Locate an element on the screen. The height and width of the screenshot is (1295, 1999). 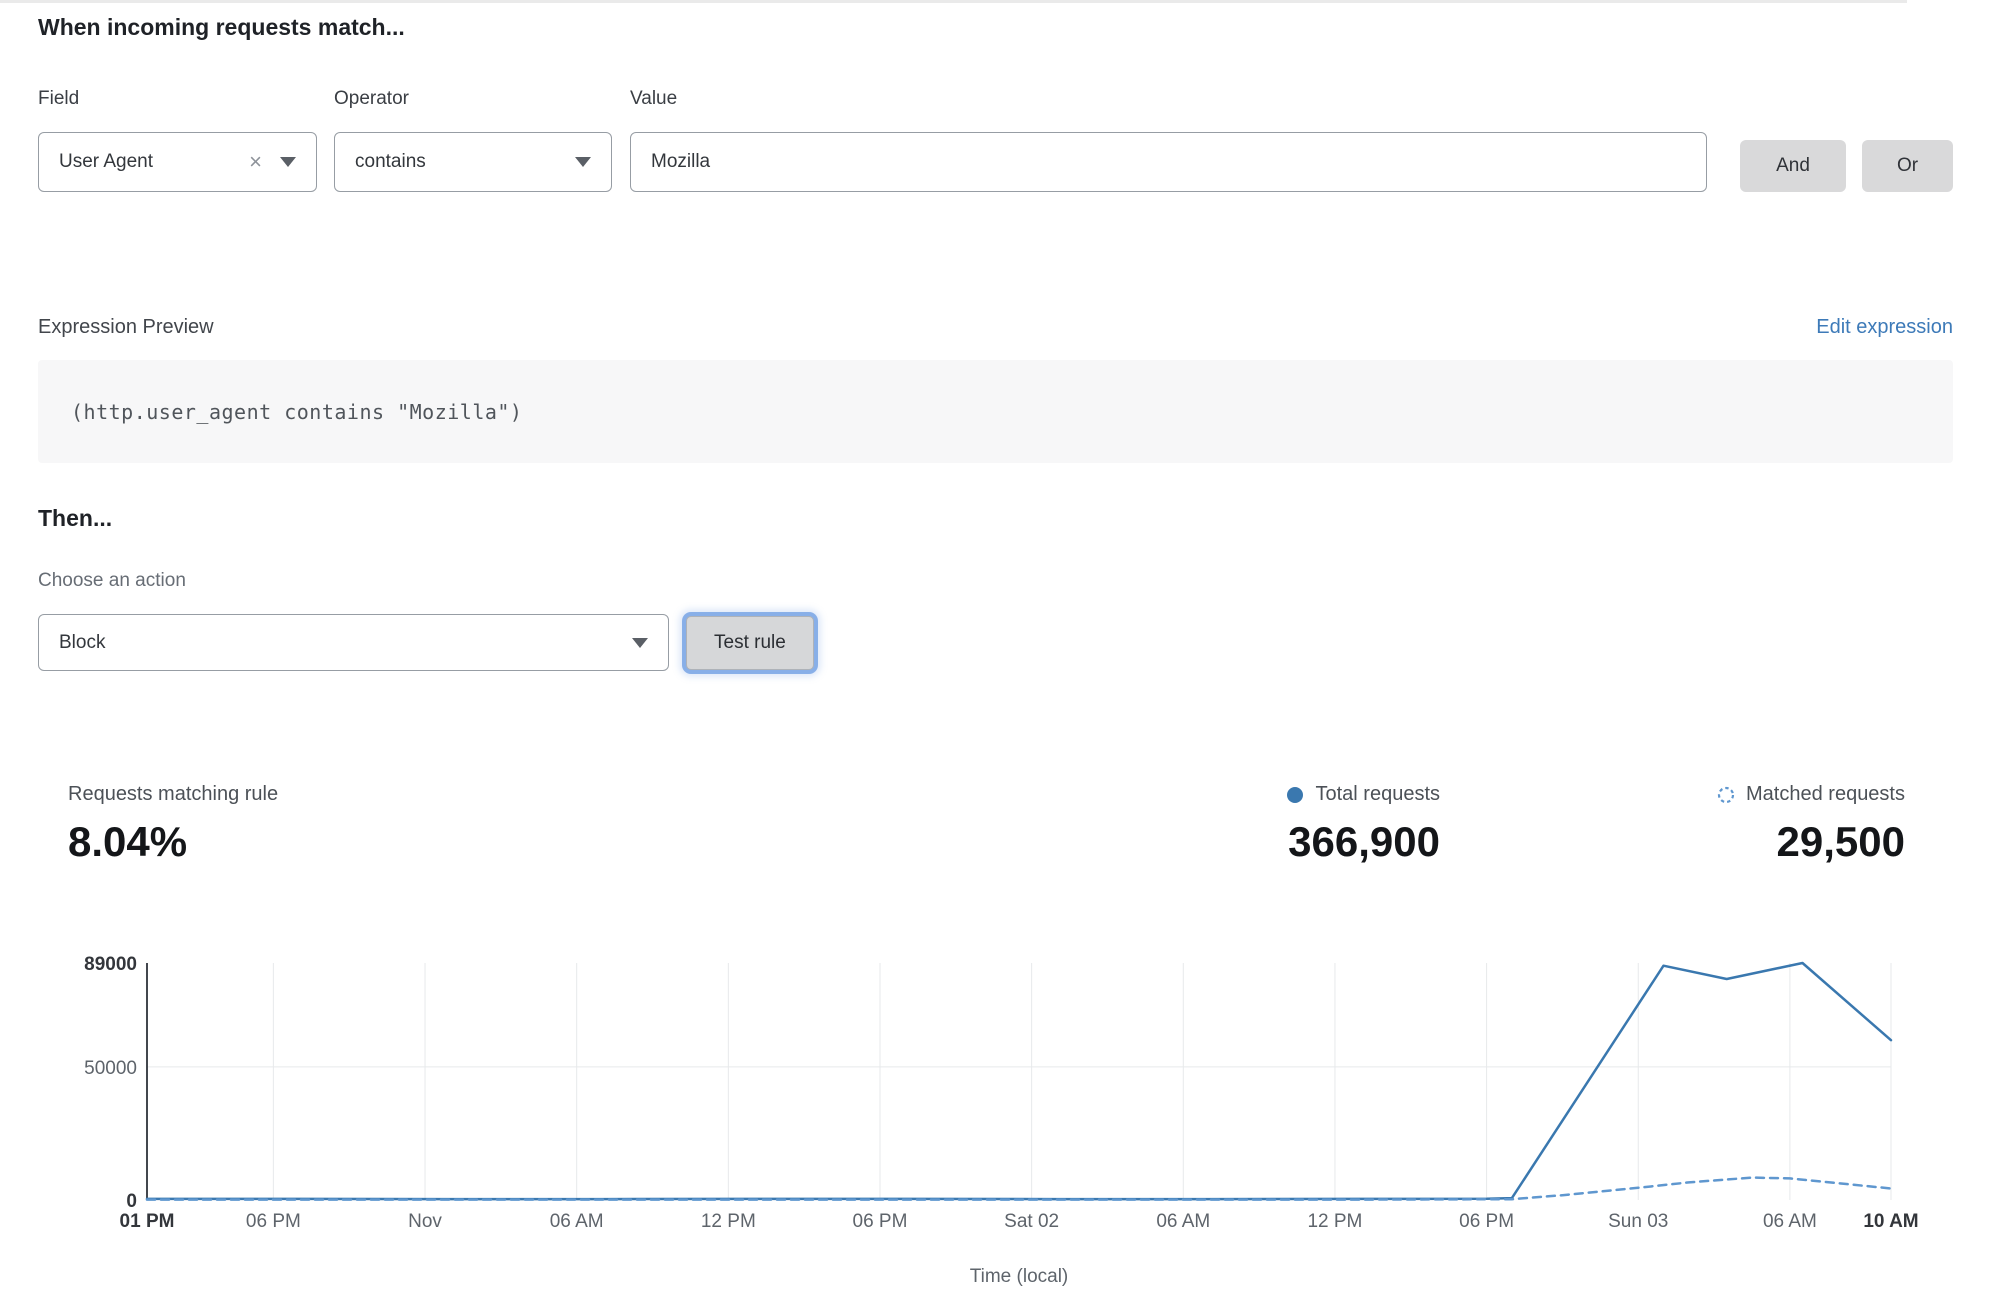
legend-total-label: Total requests is located at coordinates (1377, 794).